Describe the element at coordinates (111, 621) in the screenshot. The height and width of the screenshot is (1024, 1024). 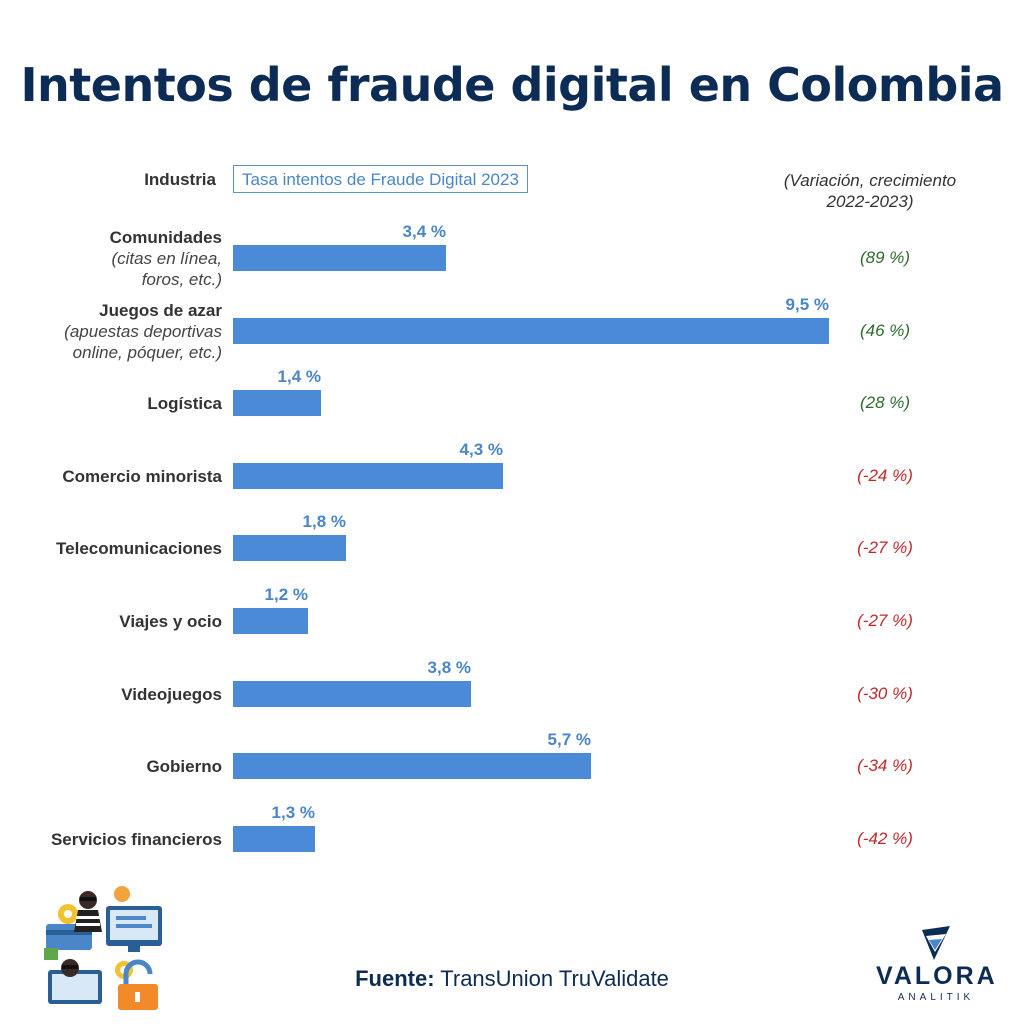
I see `category-label: Viajes y ocio` at that location.